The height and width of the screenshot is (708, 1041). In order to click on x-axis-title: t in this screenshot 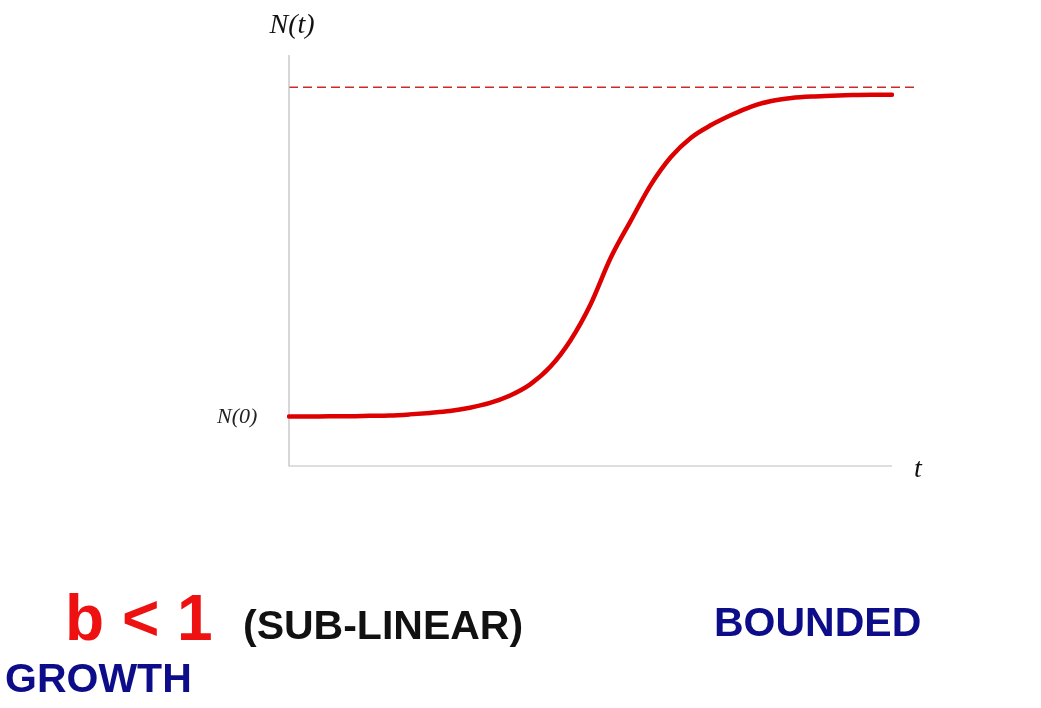, I will do `click(918, 467)`.